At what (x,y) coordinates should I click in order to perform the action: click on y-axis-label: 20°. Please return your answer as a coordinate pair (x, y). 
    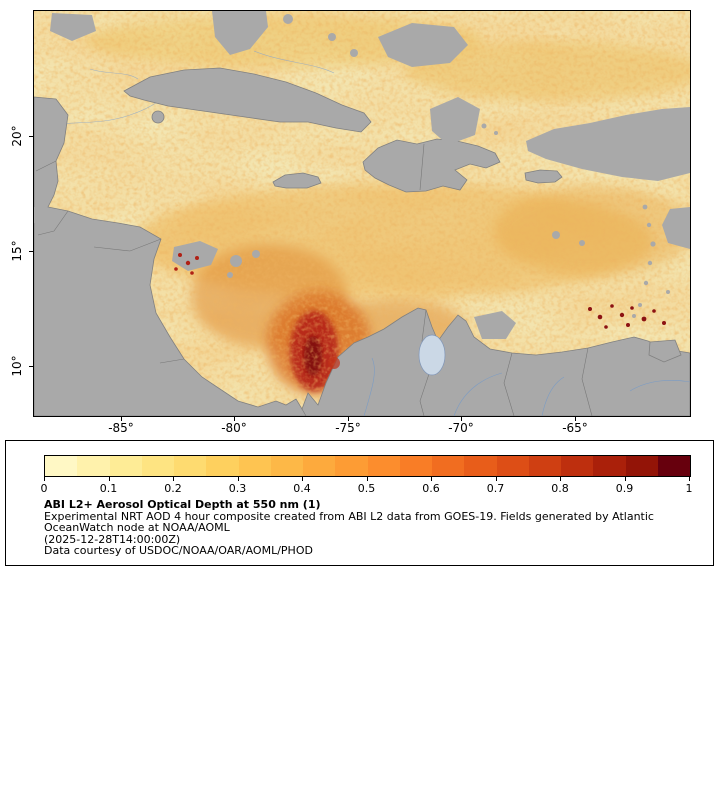
    Looking at the image, I should click on (17, 136).